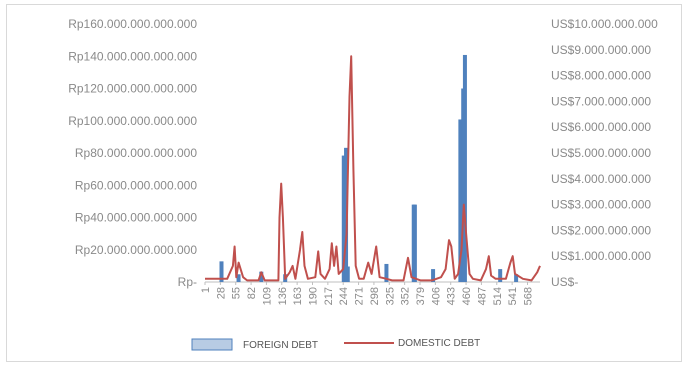 The image size is (689, 368). What do you see at coordinates (136, 153) in the screenshot?
I see `left-axis-tick-label: Rp80.000.000.000.000` at bounding box center [136, 153].